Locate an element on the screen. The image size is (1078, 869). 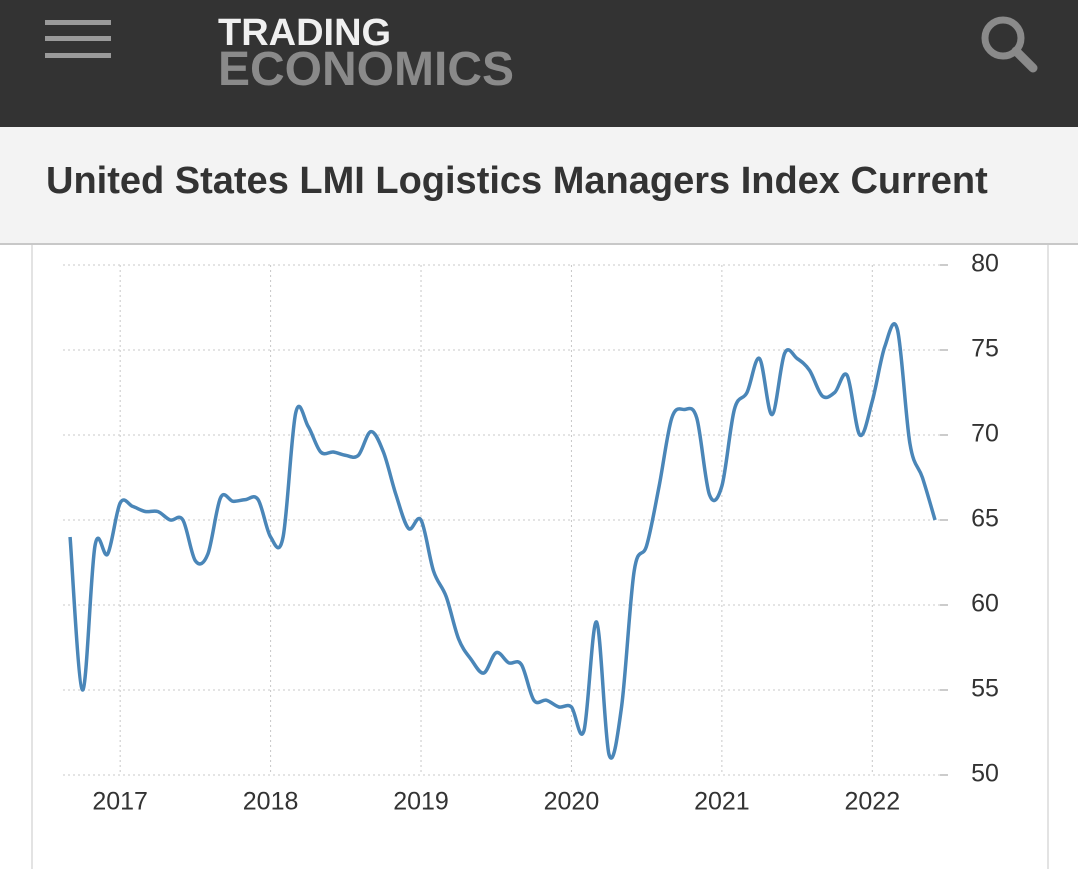
logo-top: TRADING is located at coordinates (305, 33).